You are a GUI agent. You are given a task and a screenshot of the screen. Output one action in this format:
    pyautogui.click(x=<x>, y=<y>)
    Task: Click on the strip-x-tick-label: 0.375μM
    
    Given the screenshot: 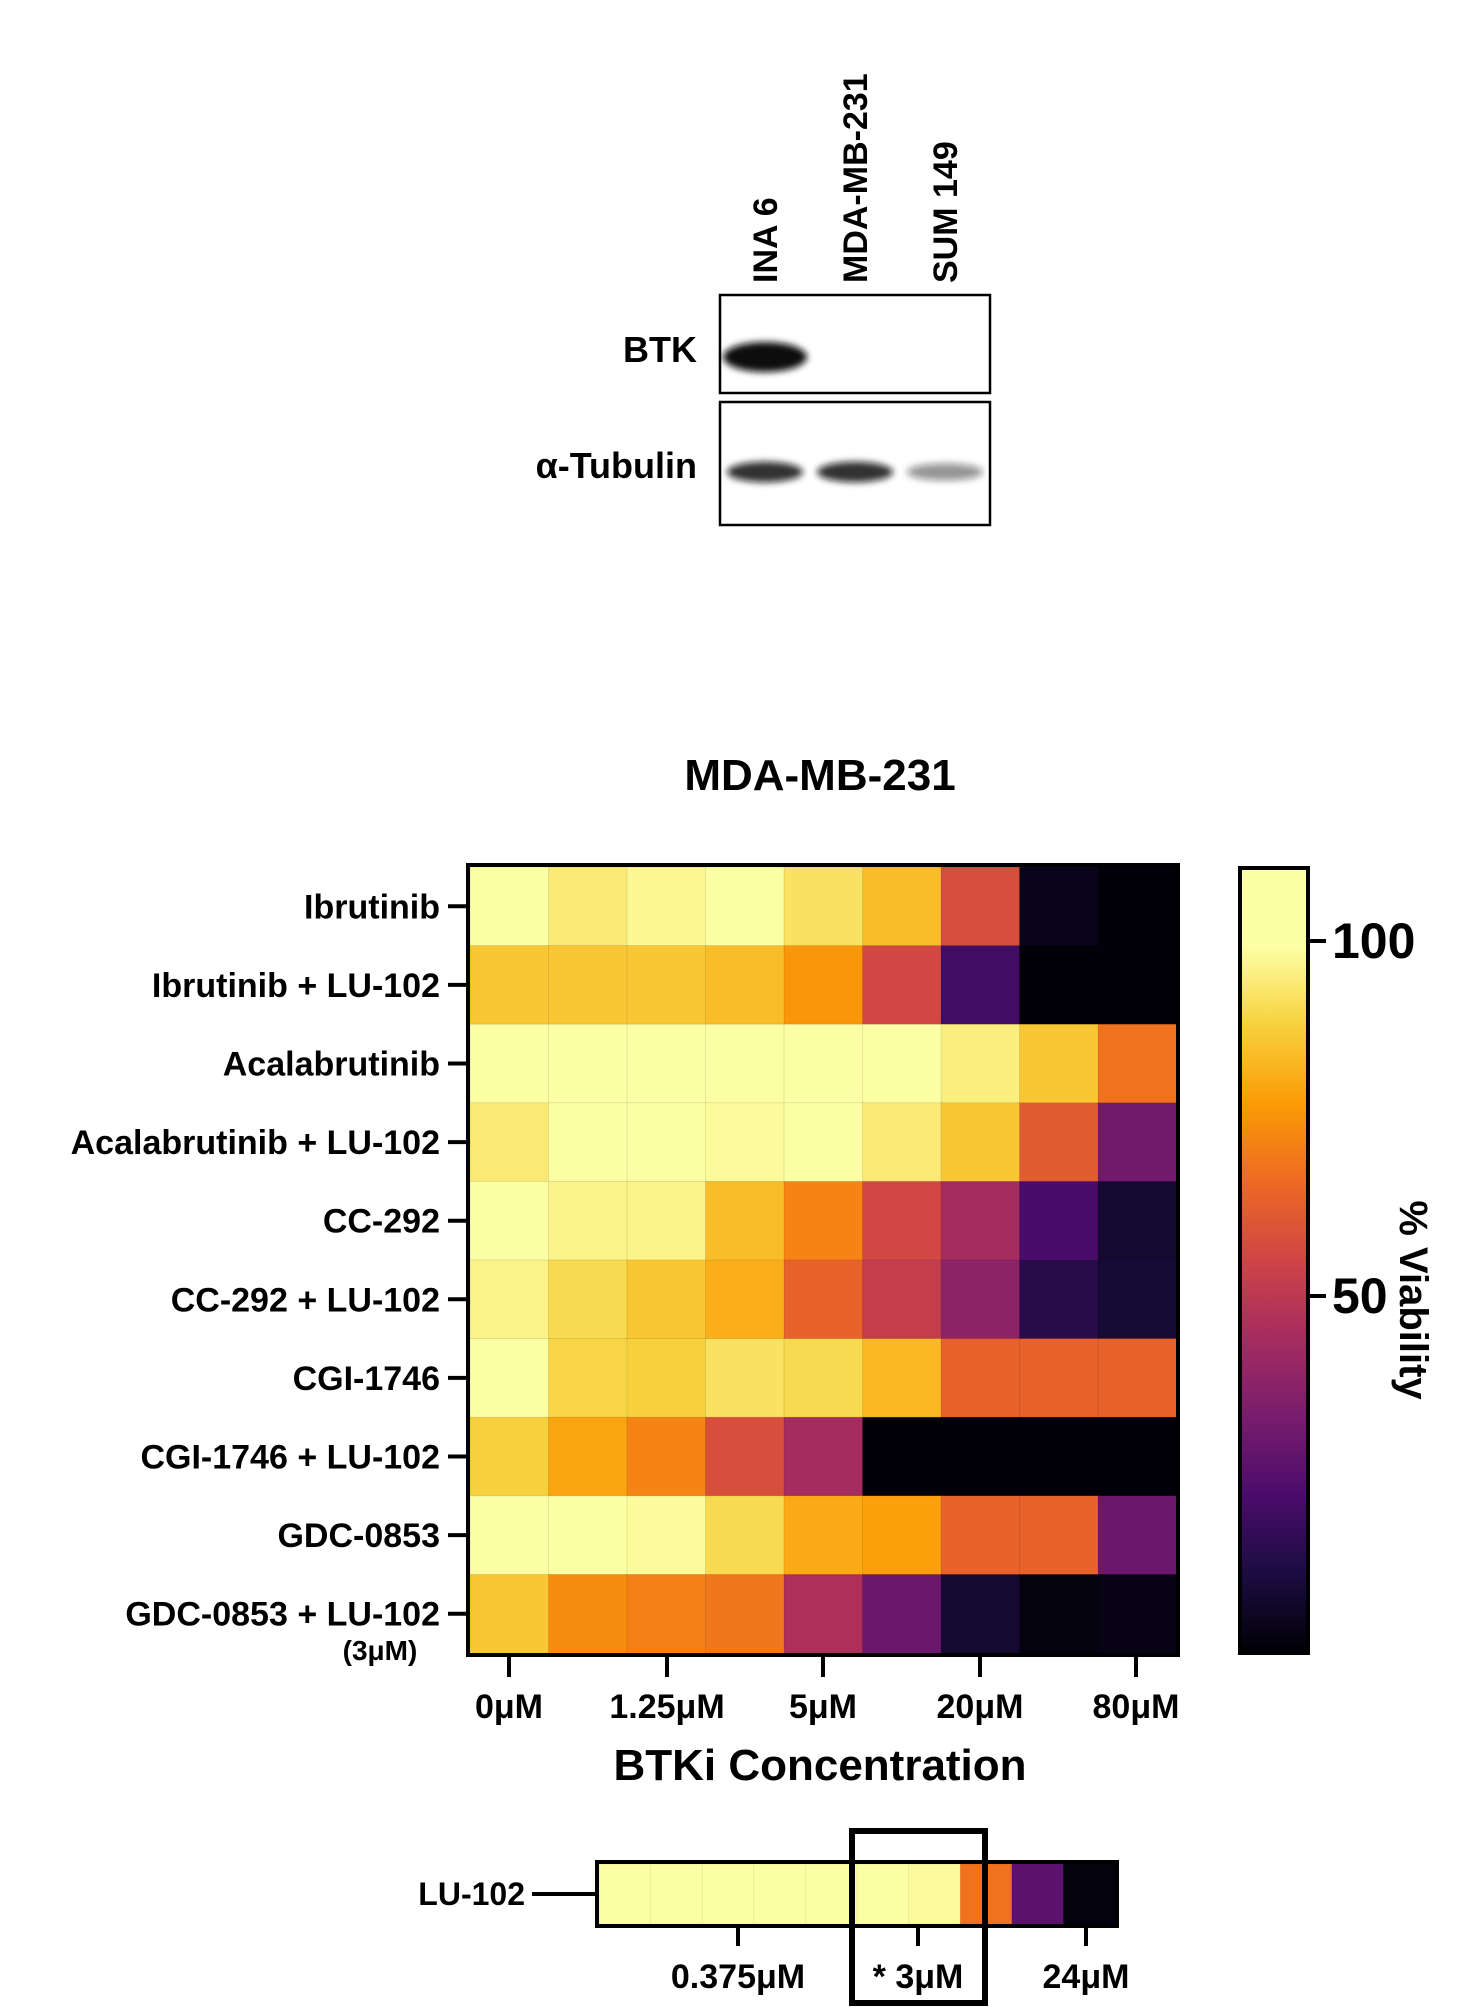 What is the action you would take?
    pyautogui.click(x=738, y=1977)
    